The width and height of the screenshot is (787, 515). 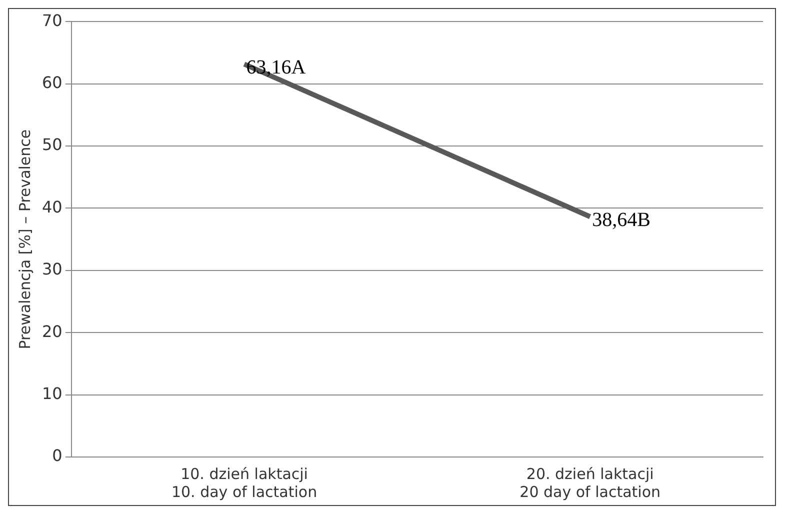 I want to click on y-tick-label: 70, so click(x=52, y=20).